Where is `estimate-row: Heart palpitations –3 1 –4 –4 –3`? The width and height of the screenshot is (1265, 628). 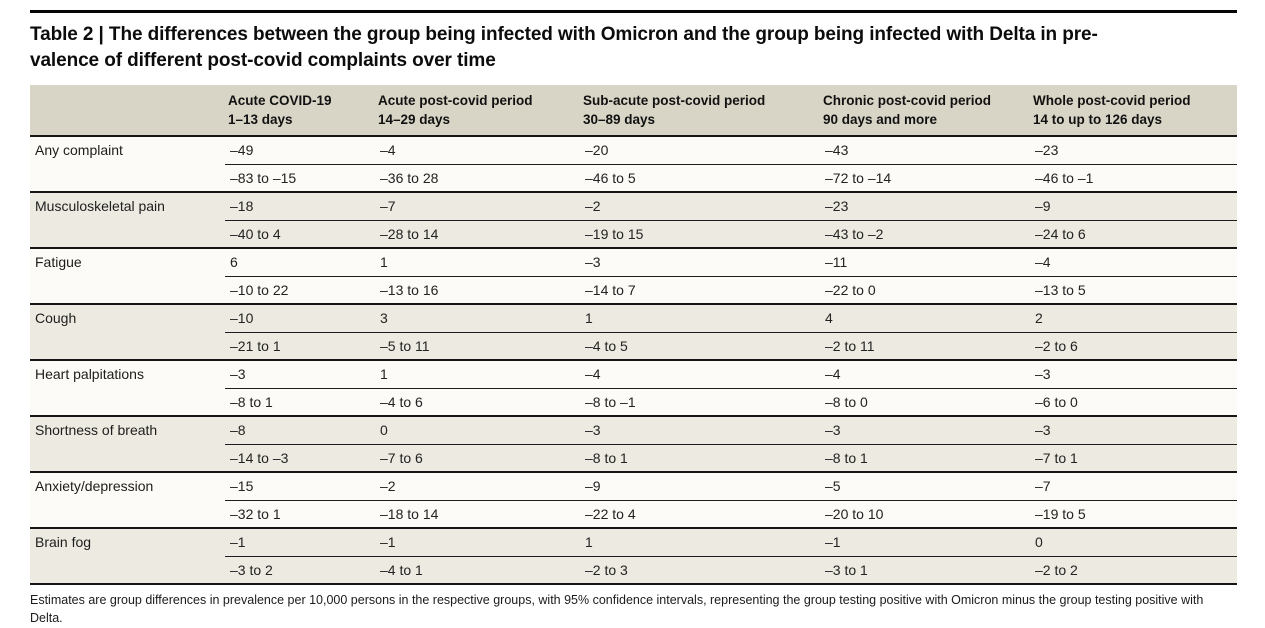
estimate-row: Heart palpitations –3 1 –4 –4 –3 is located at coordinates (633, 388).